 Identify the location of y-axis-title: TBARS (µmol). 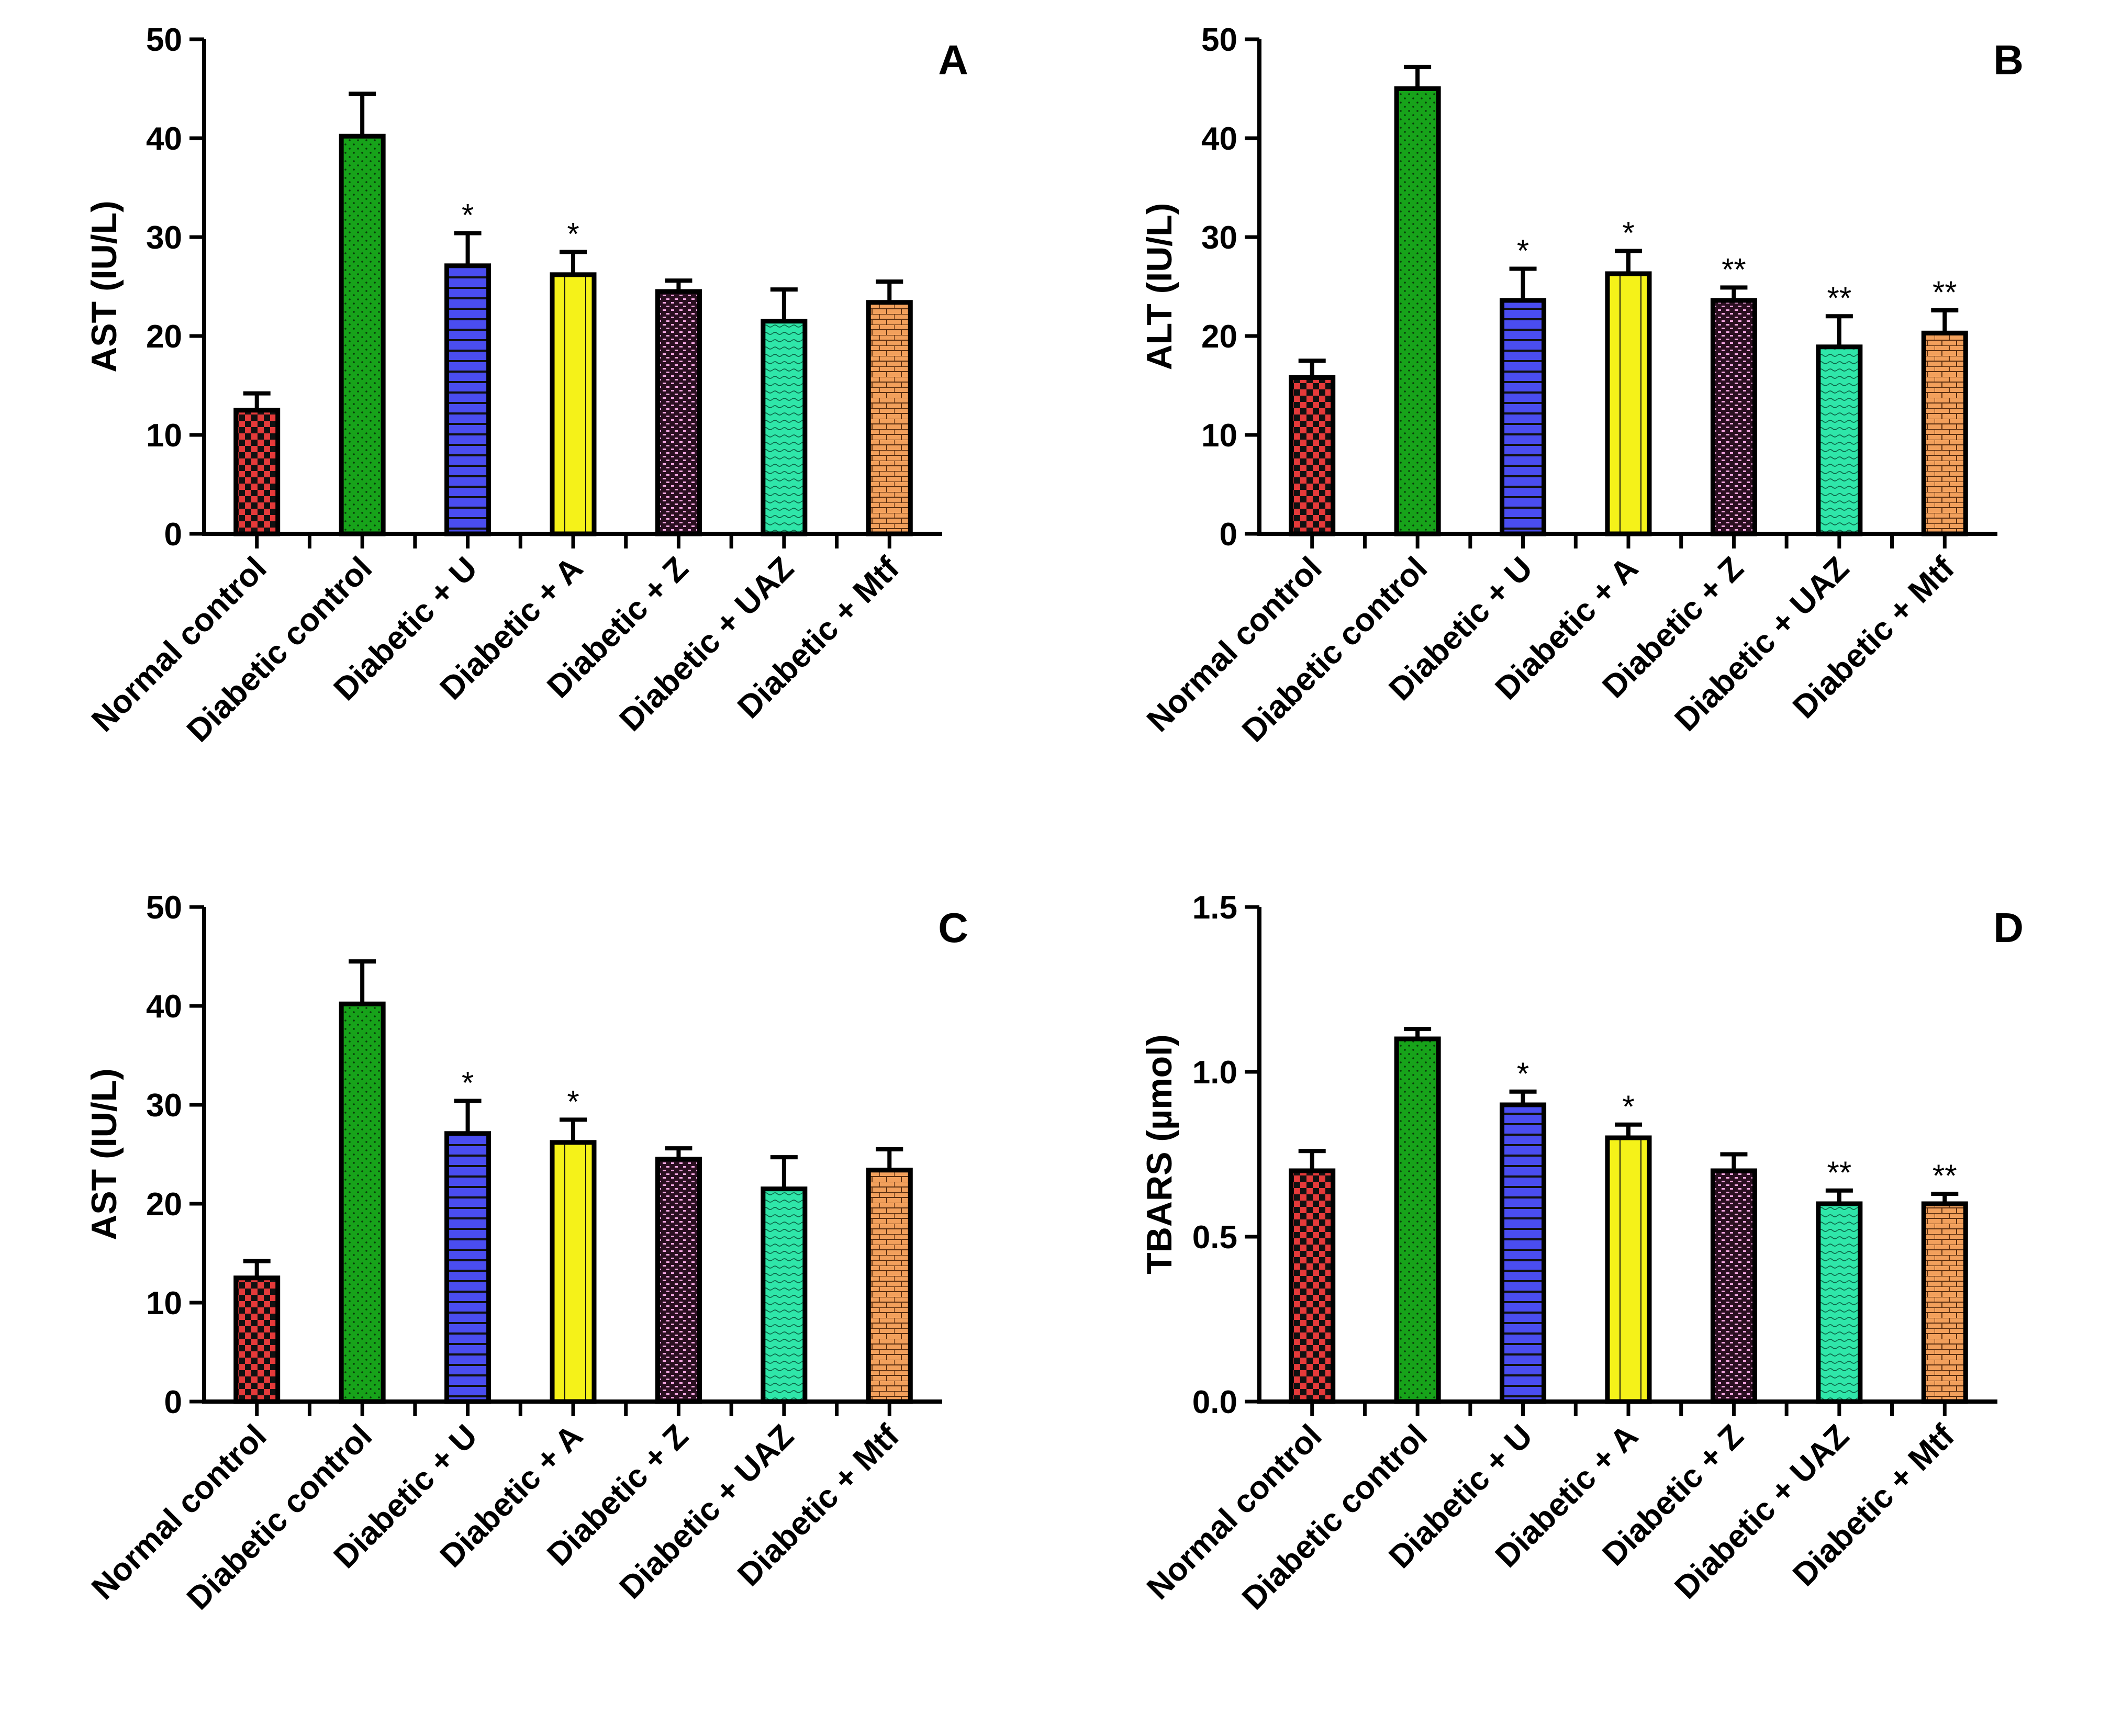
(1159, 1154).